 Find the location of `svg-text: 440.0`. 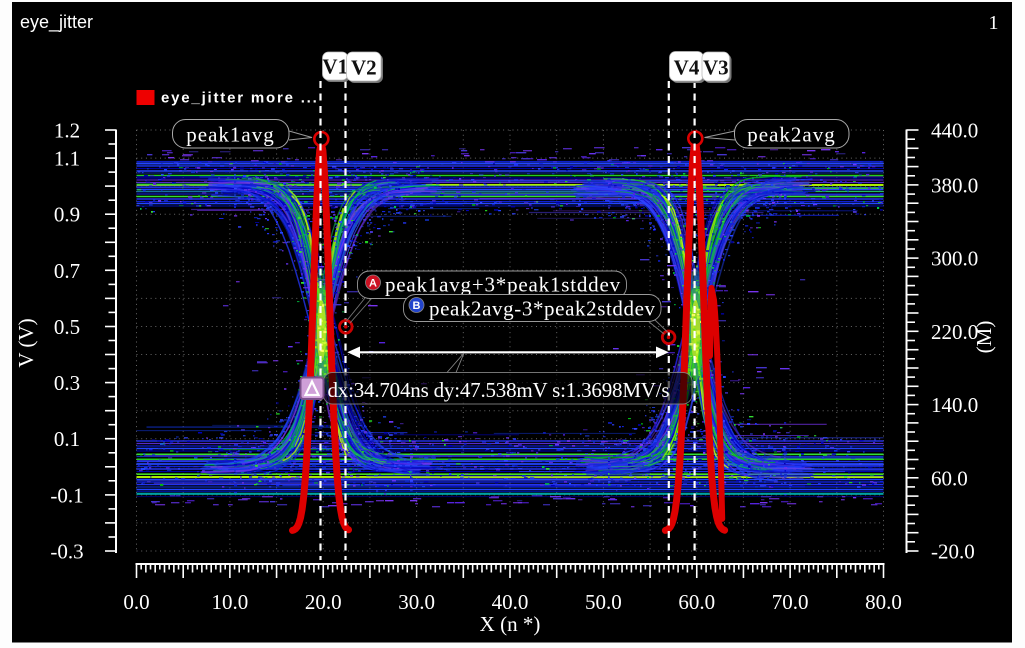

svg-text: 440.0 is located at coordinates (954, 131).